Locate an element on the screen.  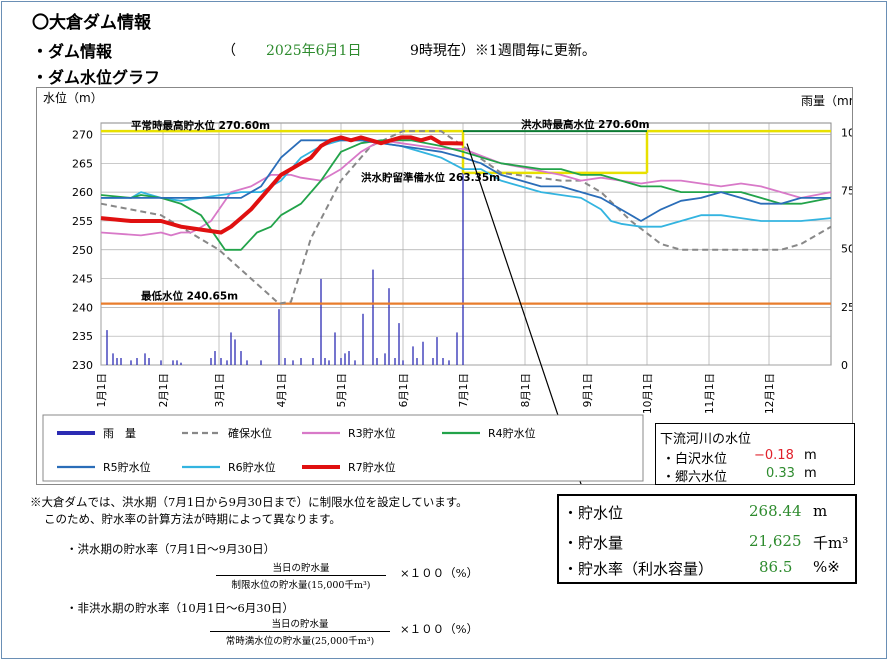
river-value: −0.18 is located at coordinates (774, 455).